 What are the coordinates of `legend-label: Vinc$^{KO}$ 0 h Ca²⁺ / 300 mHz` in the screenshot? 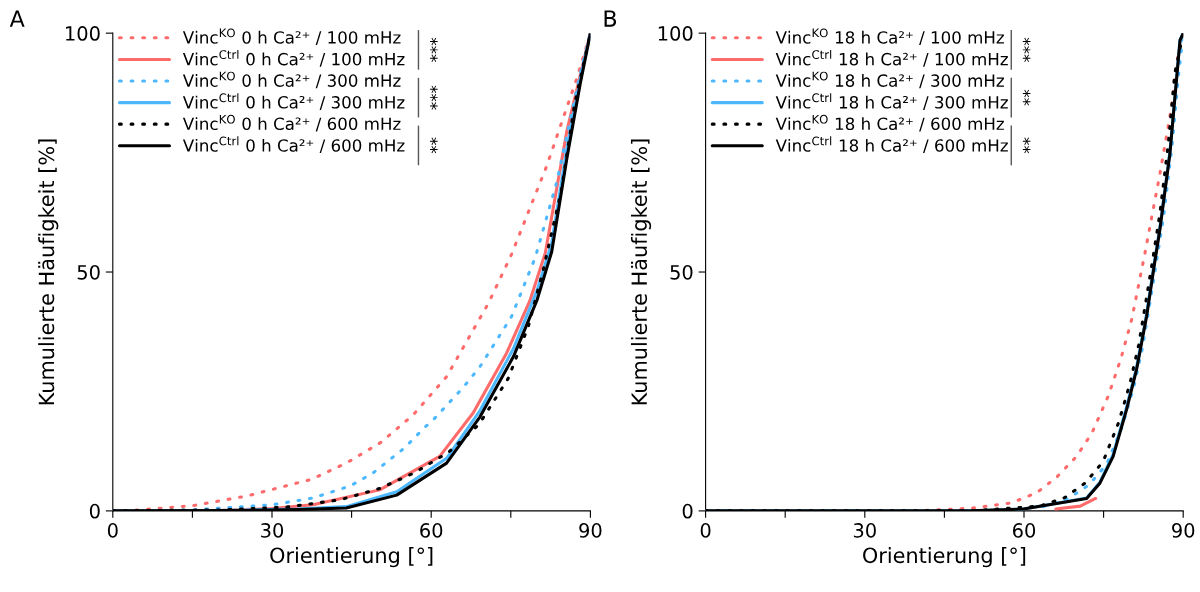 It's located at (291, 80).